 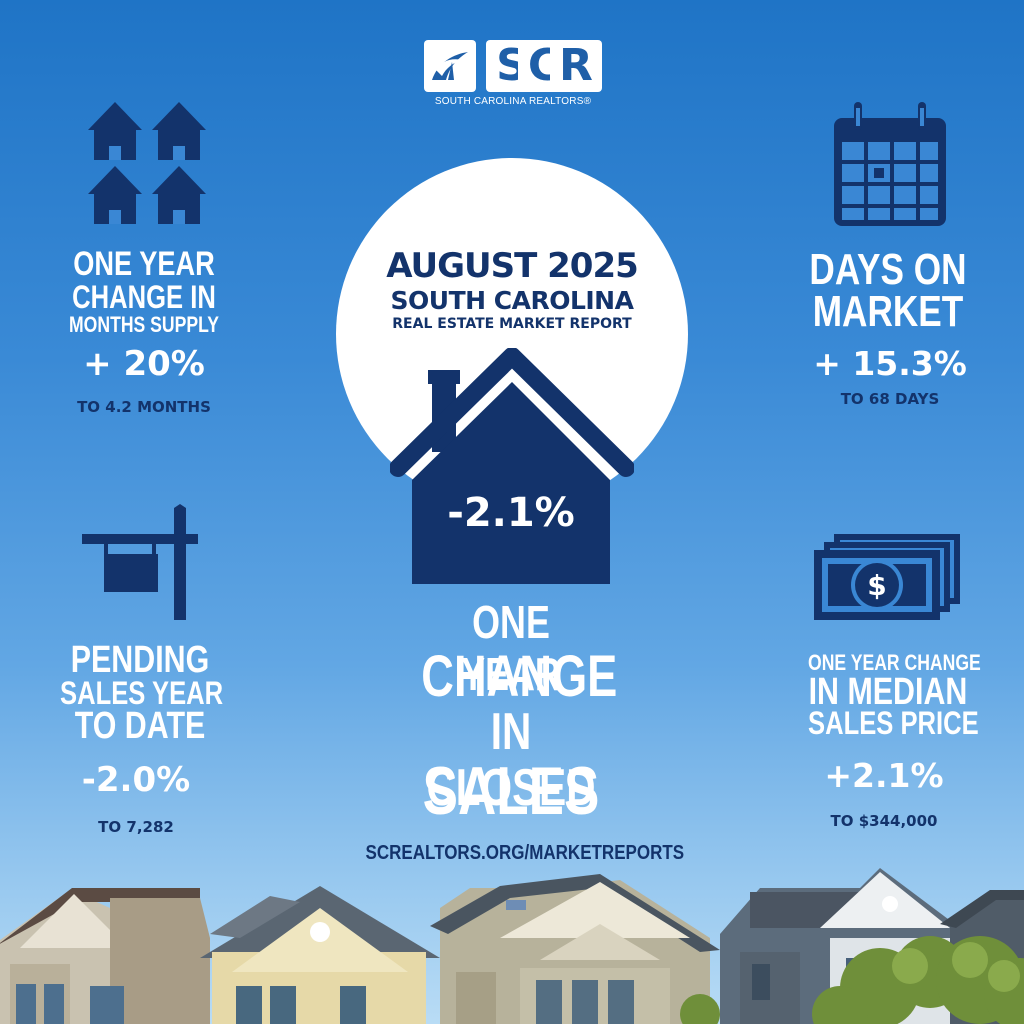 What do you see at coordinates (144, 364) in the screenshot?
I see `months-supply-value: + 20%` at bounding box center [144, 364].